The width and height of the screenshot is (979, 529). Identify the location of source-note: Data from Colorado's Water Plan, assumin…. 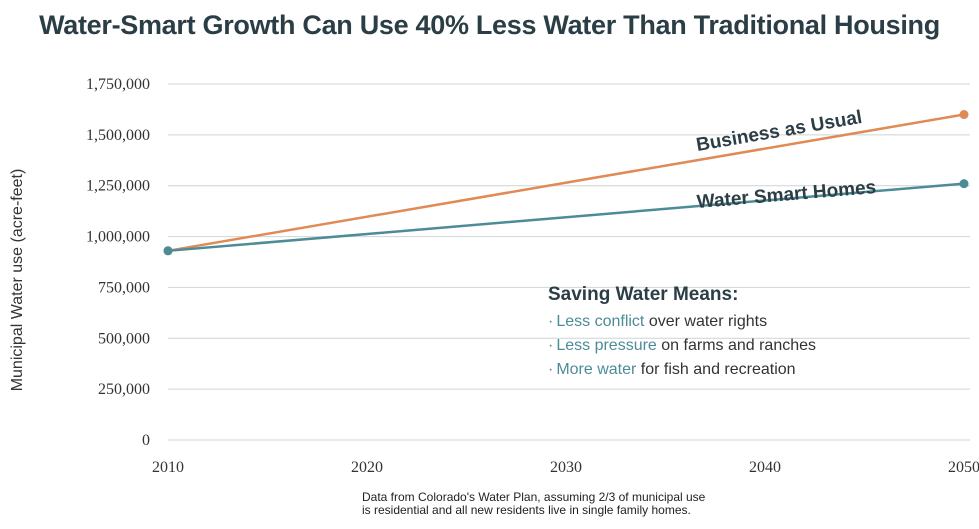
(533, 504).